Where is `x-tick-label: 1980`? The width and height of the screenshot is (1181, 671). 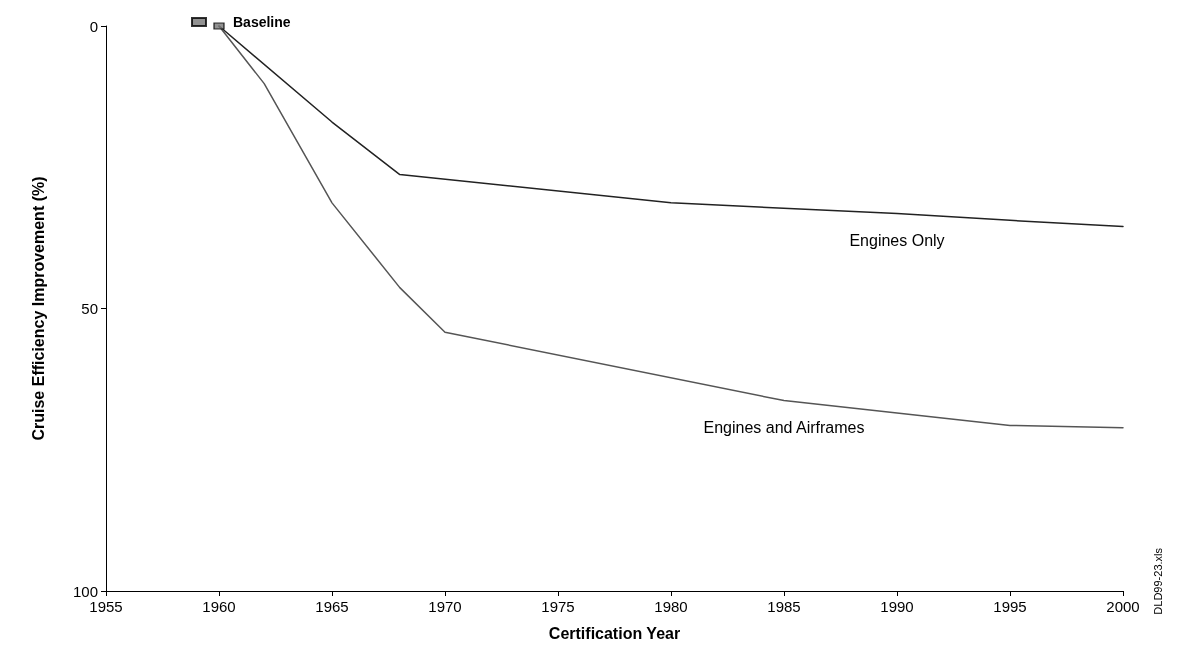
x-tick-label: 1980 is located at coordinates (671, 606).